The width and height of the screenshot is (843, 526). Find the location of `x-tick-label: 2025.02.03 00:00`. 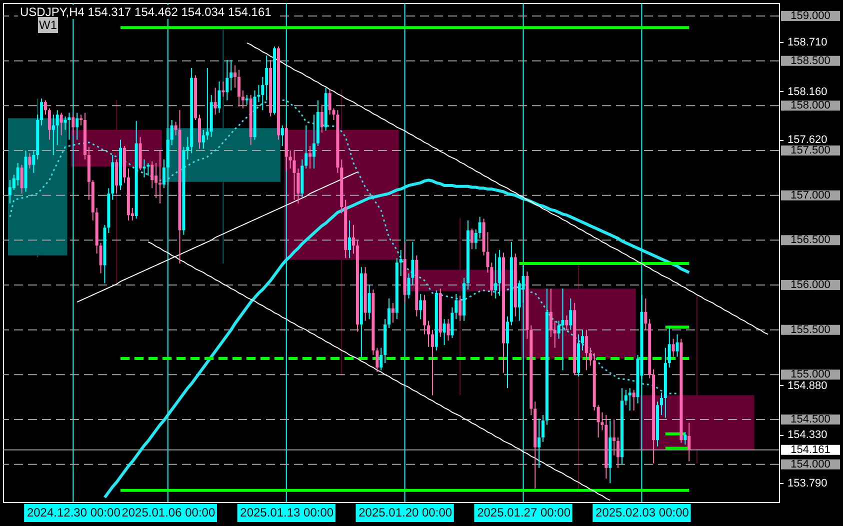

x-tick-label: 2025.02.03 00:00 is located at coordinates (643, 513).